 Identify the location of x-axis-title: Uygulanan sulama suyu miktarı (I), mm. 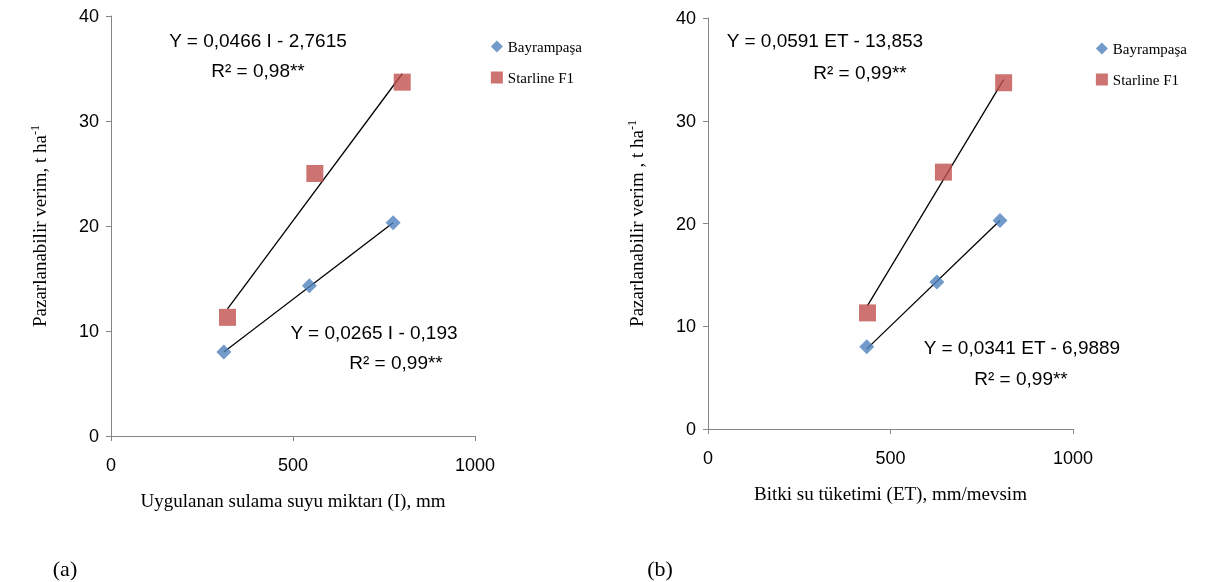
(293, 501).